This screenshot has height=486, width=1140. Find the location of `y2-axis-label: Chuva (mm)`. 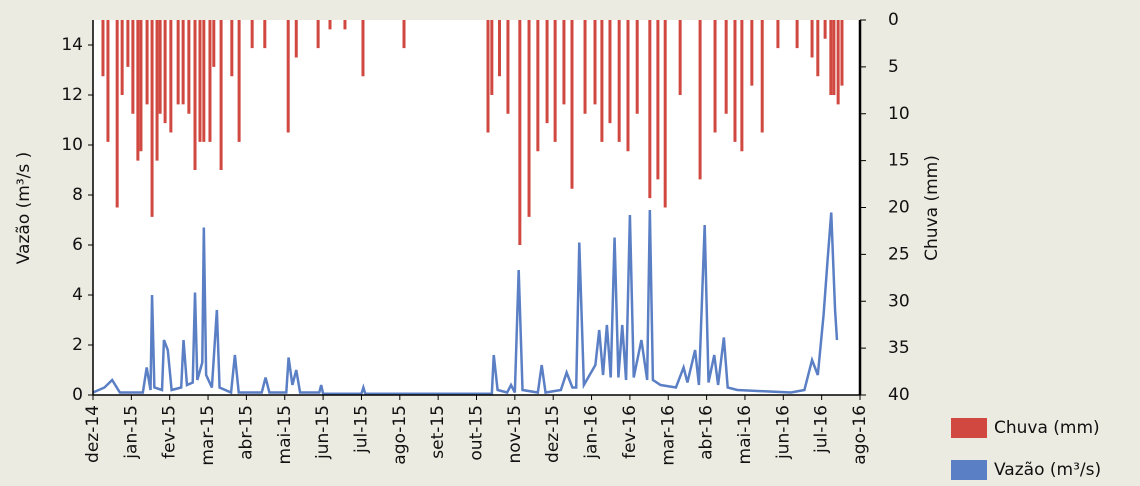

y2-axis-label: Chuva (mm) is located at coordinates (932, 208).